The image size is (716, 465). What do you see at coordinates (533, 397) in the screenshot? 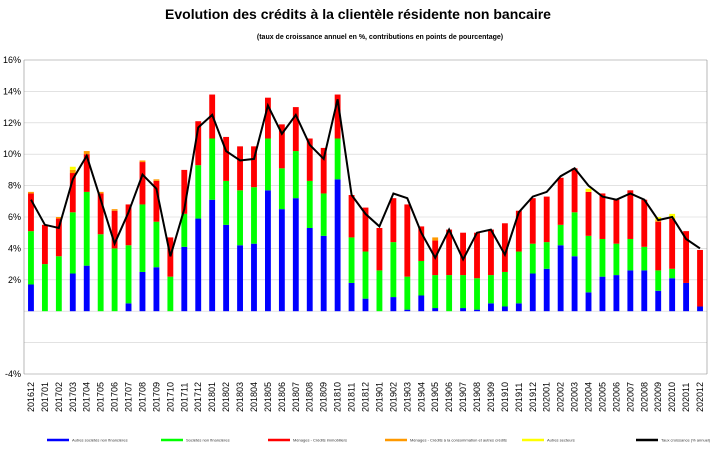
I see `x-tick-label: 201912` at bounding box center [533, 397].